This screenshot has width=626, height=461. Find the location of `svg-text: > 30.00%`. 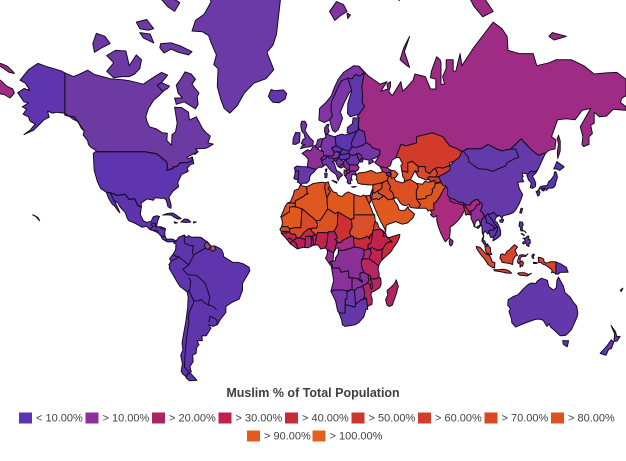

svg-text: > 30.00% is located at coordinates (259, 419).